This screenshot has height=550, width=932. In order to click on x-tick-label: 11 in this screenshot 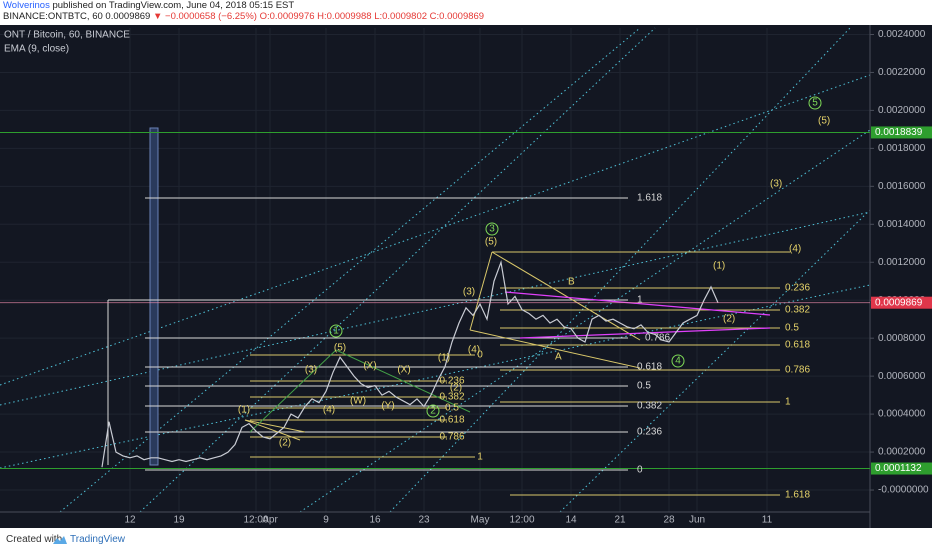, I will do `click(767, 520)`.